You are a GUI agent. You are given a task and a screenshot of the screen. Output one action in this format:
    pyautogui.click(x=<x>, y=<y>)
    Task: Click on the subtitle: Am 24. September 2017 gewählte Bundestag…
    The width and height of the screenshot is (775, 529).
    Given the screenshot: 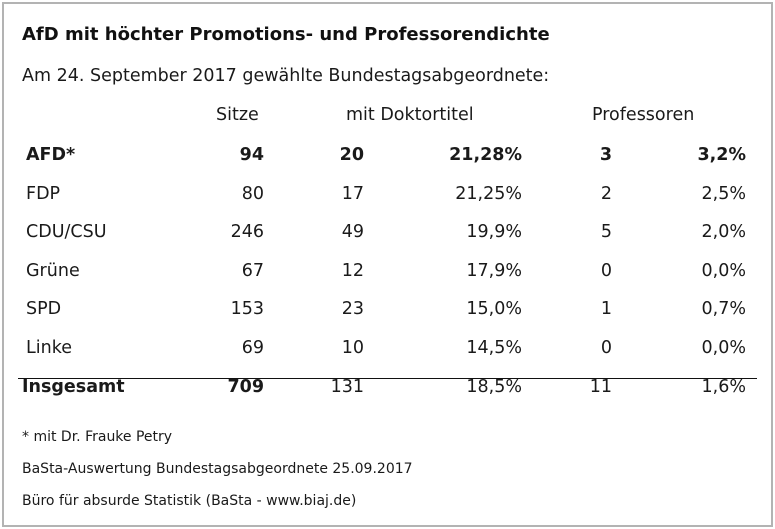 What is the action you would take?
    pyautogui.click(x=286, y=76)
    